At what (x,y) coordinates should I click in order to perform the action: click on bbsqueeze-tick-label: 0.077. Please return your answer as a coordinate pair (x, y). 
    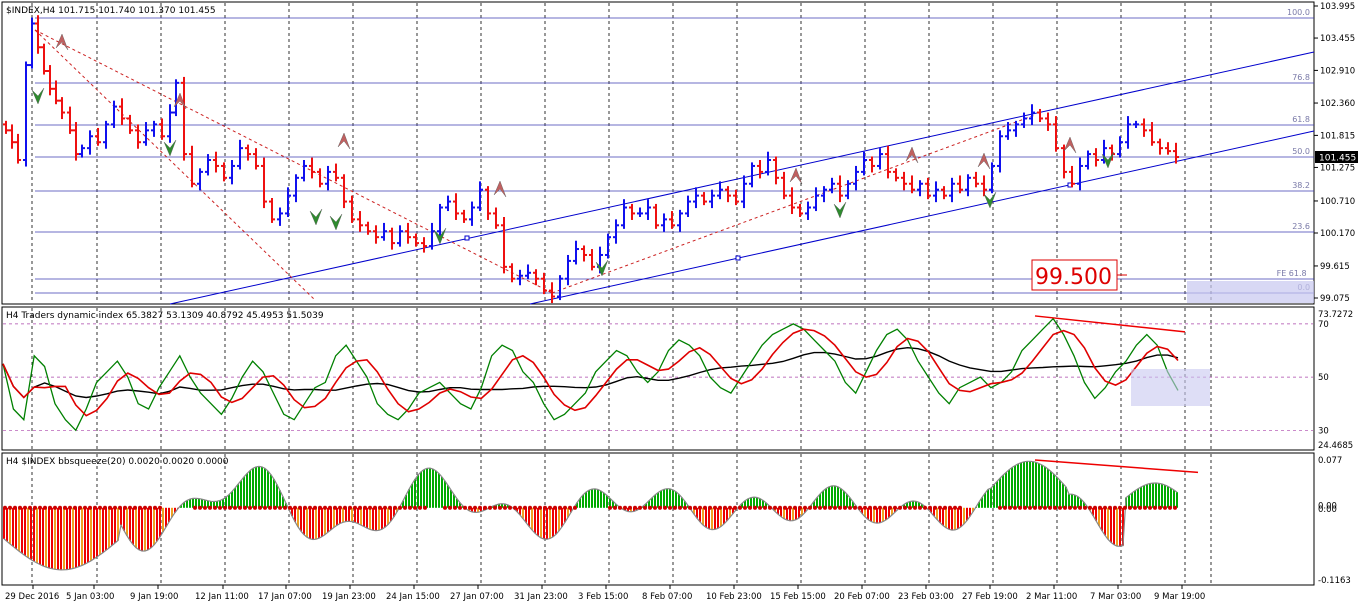
    Looking at the image, I should click on (1330, 461).